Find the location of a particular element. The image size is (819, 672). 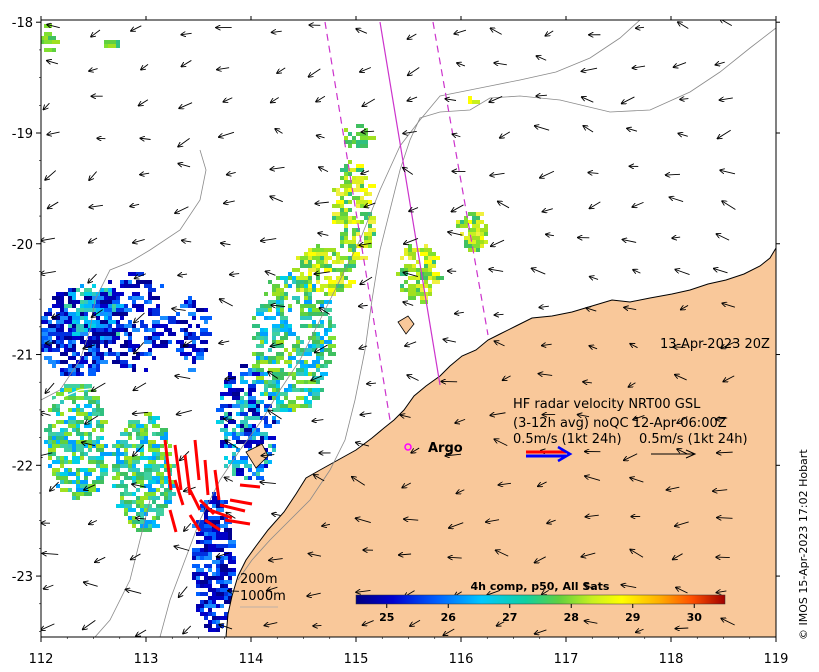

swath-edge-right is located at coordinates (460, 178).